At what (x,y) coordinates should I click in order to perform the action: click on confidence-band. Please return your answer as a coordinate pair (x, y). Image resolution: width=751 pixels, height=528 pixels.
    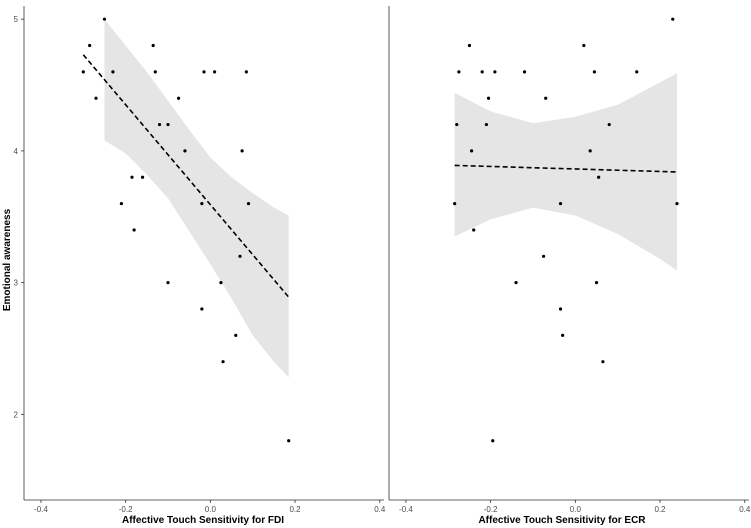
    Looking at the image, I should click on (565, 172).